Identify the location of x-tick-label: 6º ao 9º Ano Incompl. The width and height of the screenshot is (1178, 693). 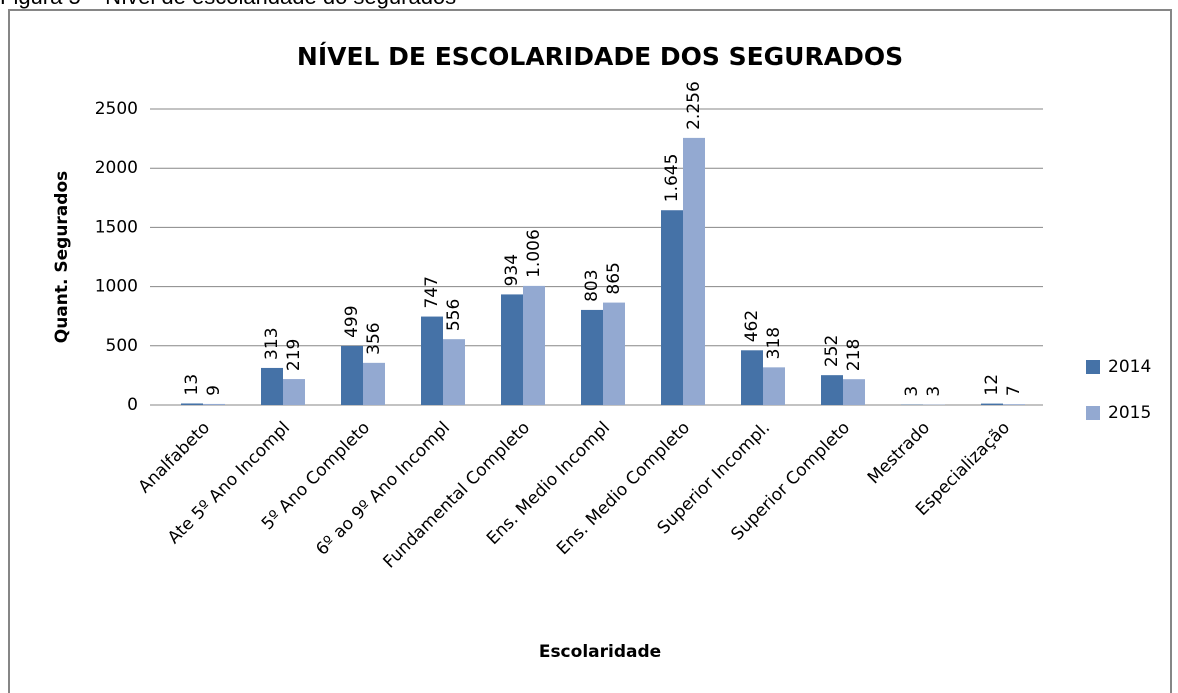
(383, 489).